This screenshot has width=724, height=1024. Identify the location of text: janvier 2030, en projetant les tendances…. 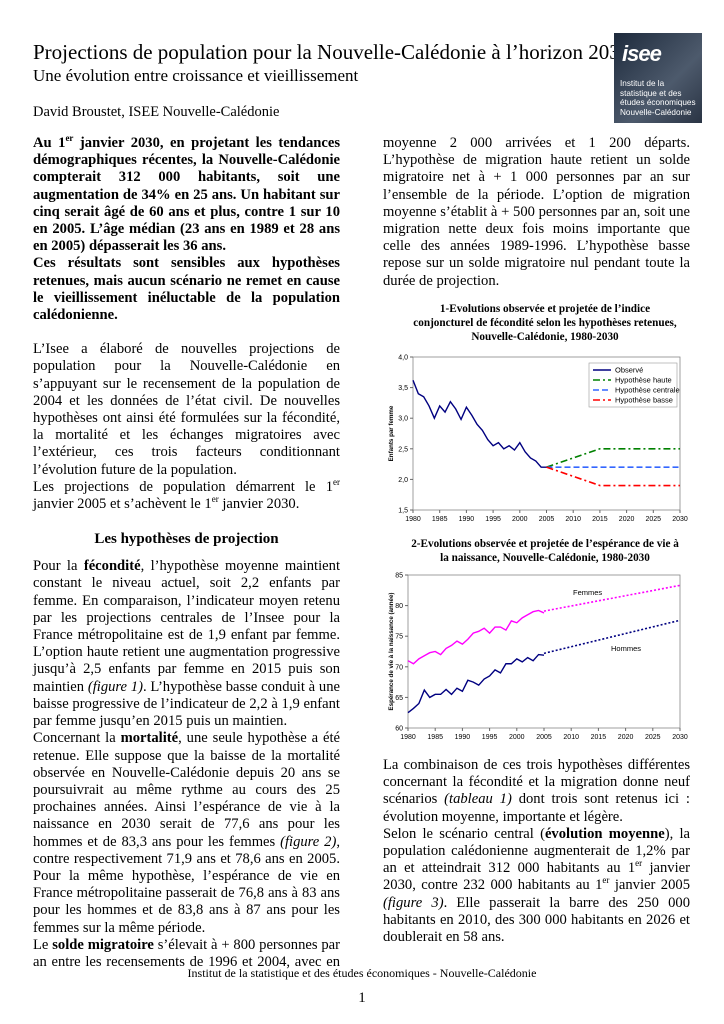
(186, 195).